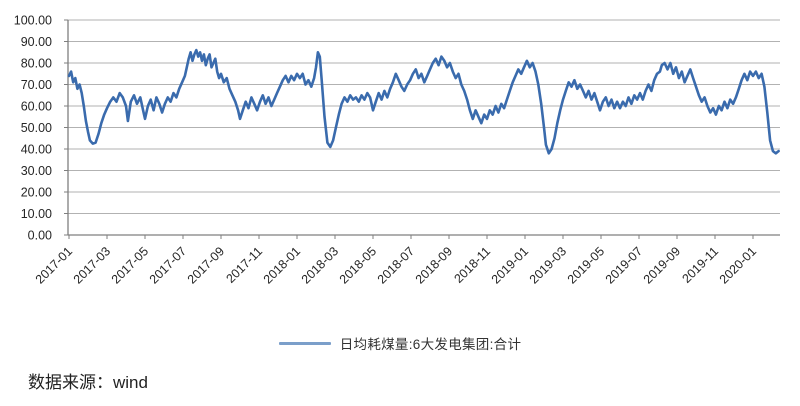 The image size is (800, 406). Describe the element at coordinates (36, 150) in the screenshot. I see `y-axis-label: 40.00` at that location.